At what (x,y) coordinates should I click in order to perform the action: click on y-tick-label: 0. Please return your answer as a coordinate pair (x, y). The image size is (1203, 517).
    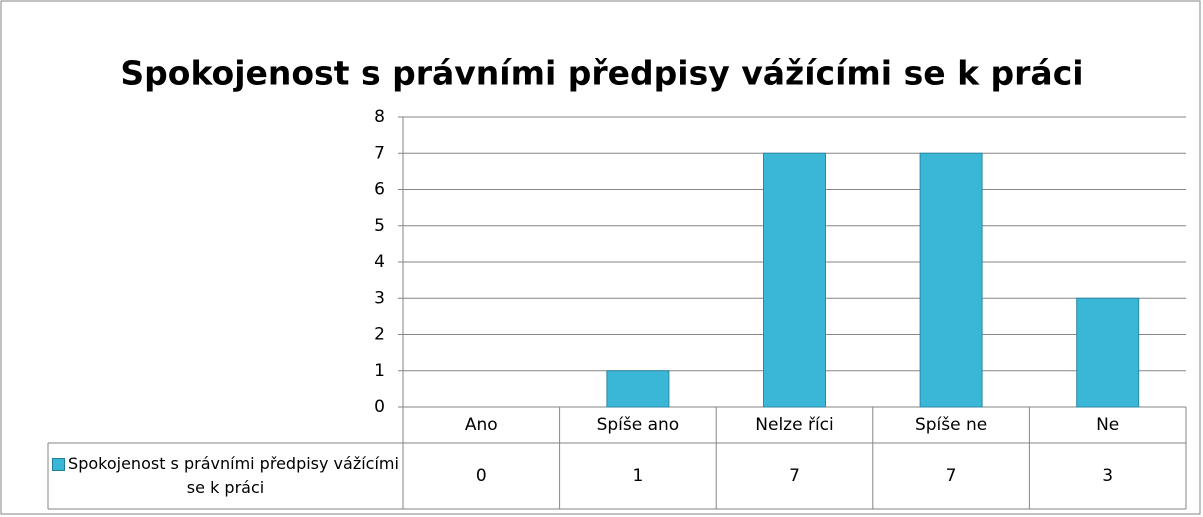
    Looking at the image, I should click on (379, 407).